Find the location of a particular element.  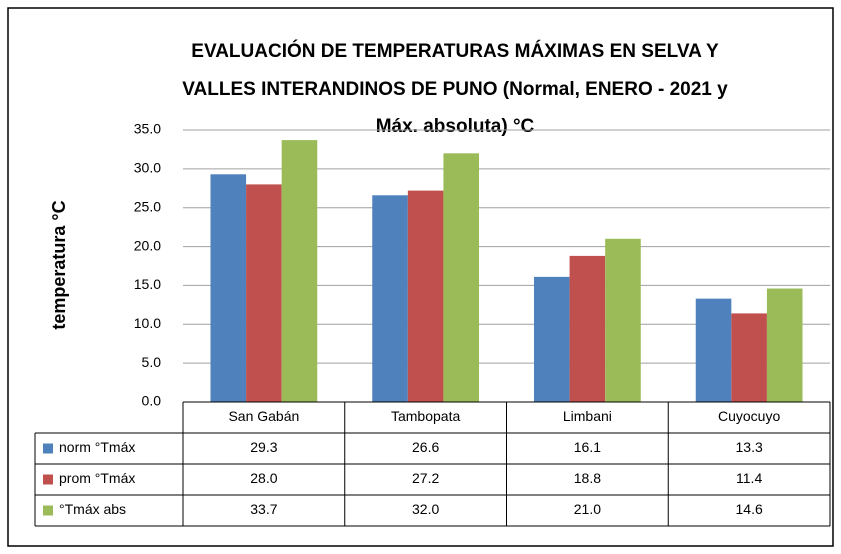

table-cell: 11.4 is located at coordinates (749, 478).